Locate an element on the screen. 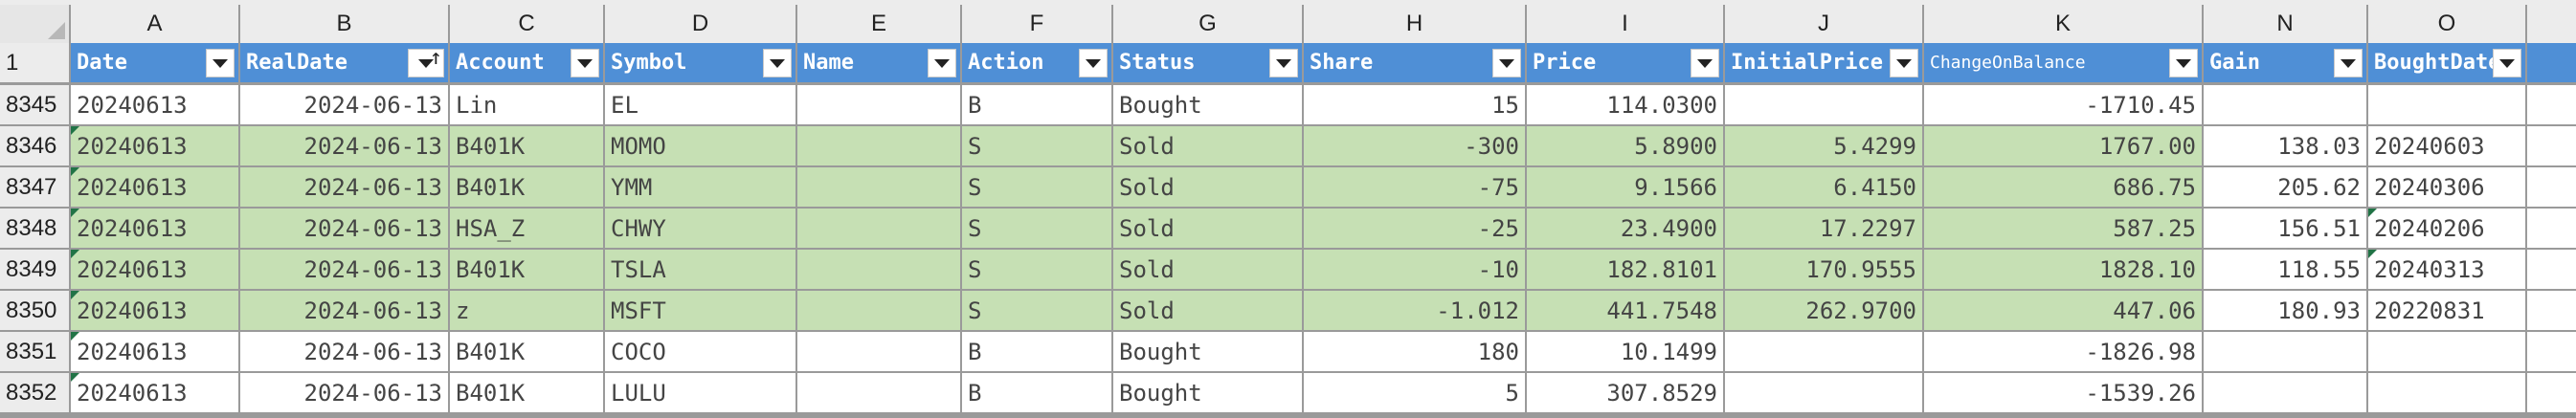 The width and height of the screenshot is (2576, 418). cell-share: -10 is located at coordinates (1415, 270).